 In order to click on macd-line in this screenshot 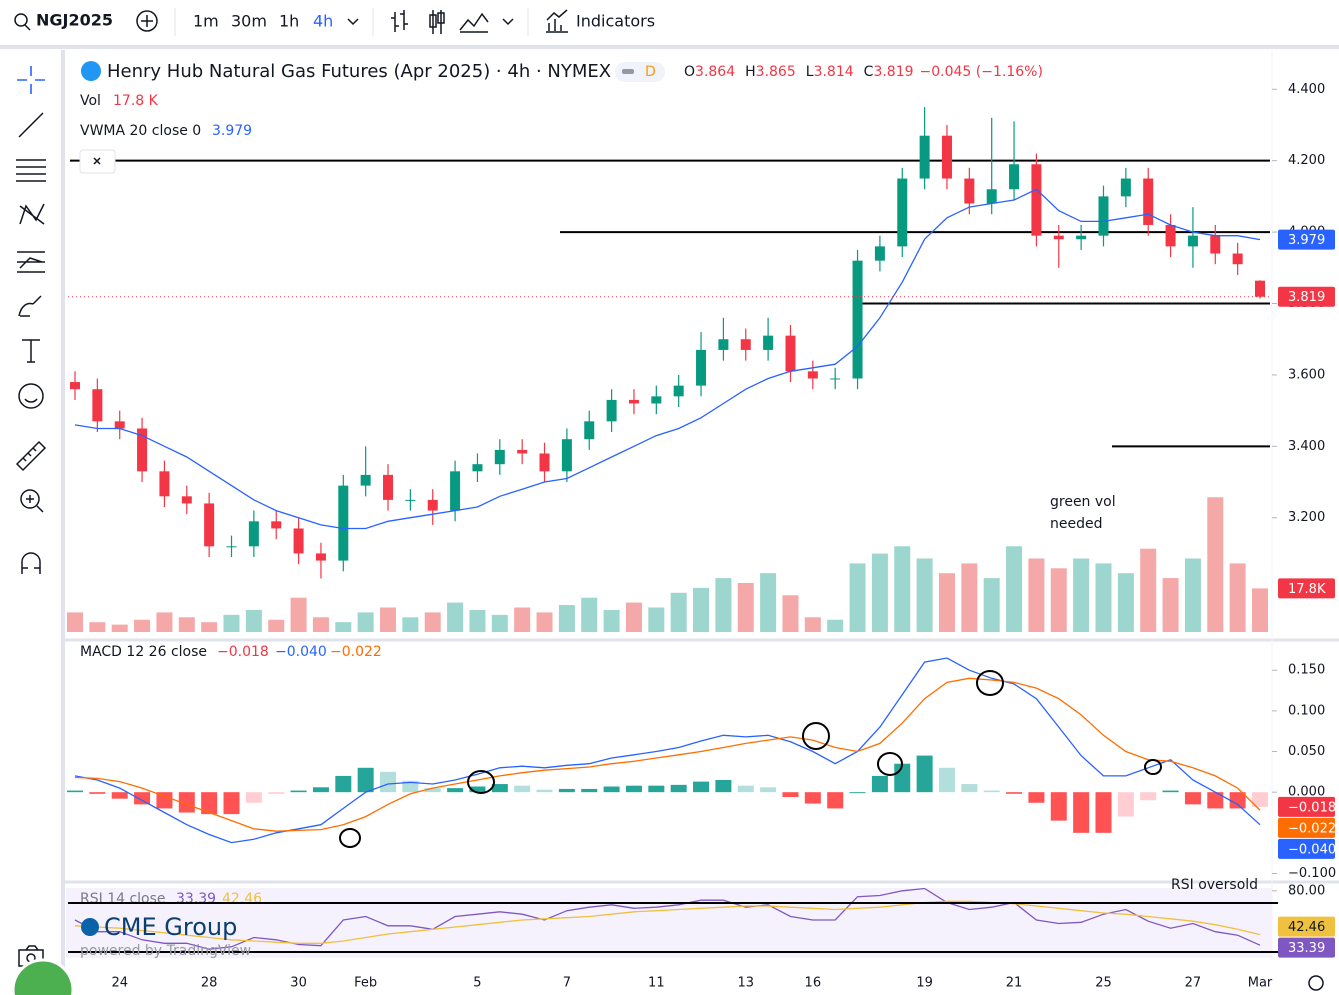, I will do `click(667, 754)`.